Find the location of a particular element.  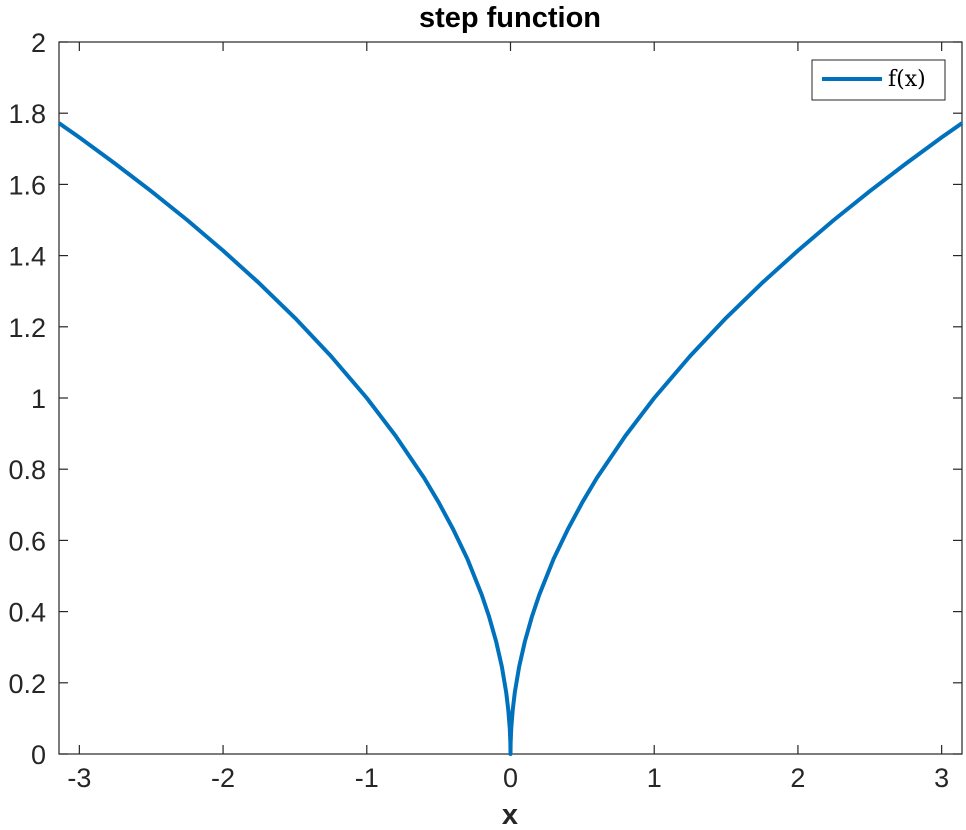

legend-label-f-x: f(x) is located at coordinates (907, 79).